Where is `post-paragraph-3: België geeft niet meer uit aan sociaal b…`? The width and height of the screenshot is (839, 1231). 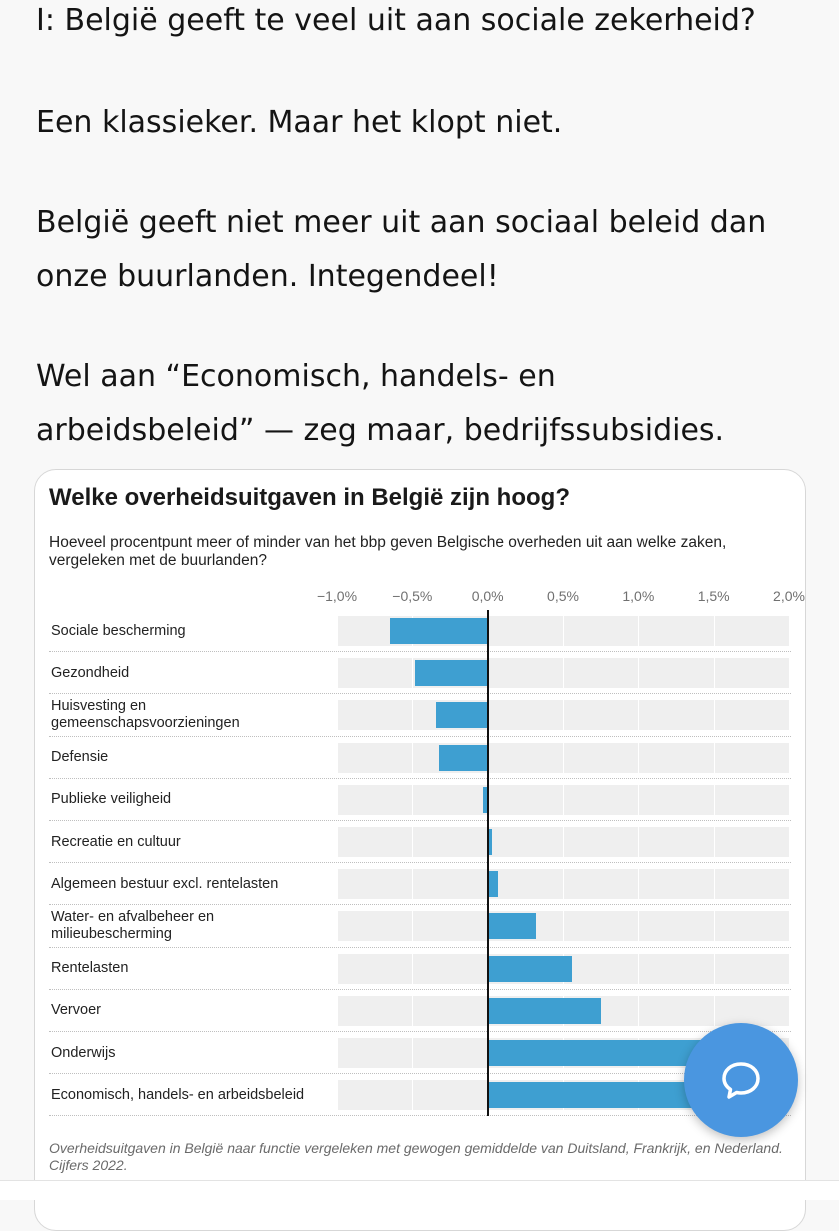
post-paragraph-3: België geeft niet meer uit aan sociaal b… is located at coordinates (401, 249).